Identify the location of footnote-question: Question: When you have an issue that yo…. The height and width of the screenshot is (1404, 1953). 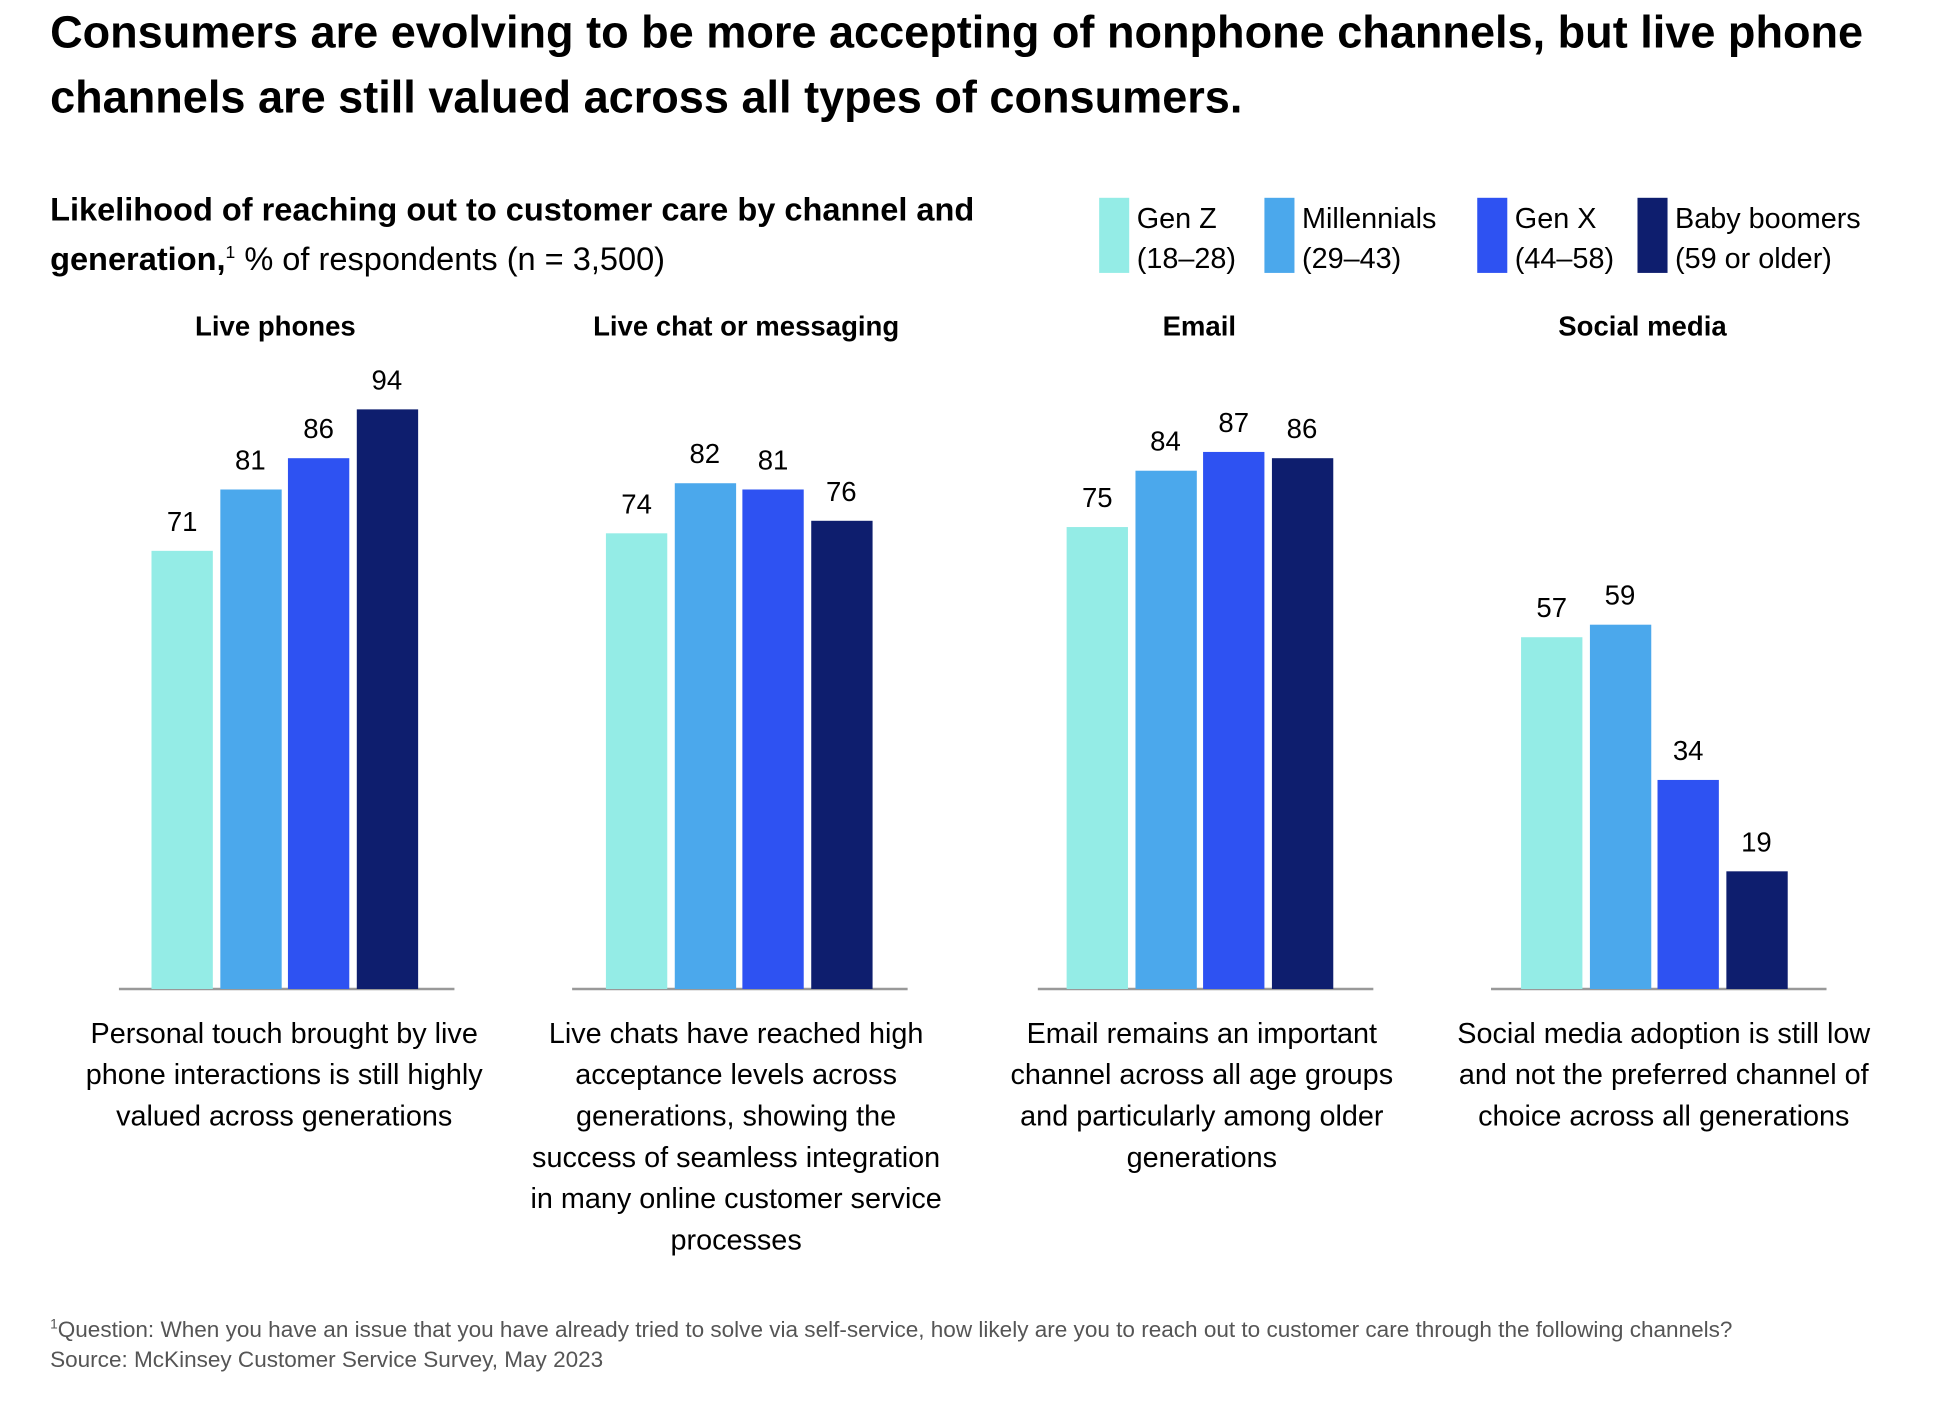
(895, 1329).